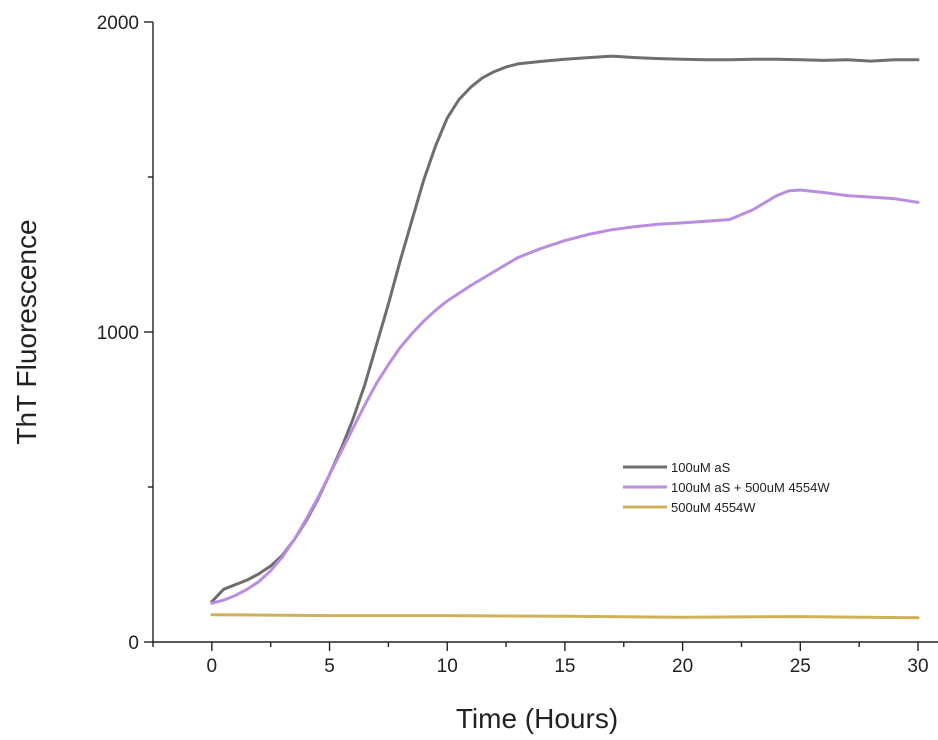  I want to click on x-tick-label: 15, so click(564, 666).